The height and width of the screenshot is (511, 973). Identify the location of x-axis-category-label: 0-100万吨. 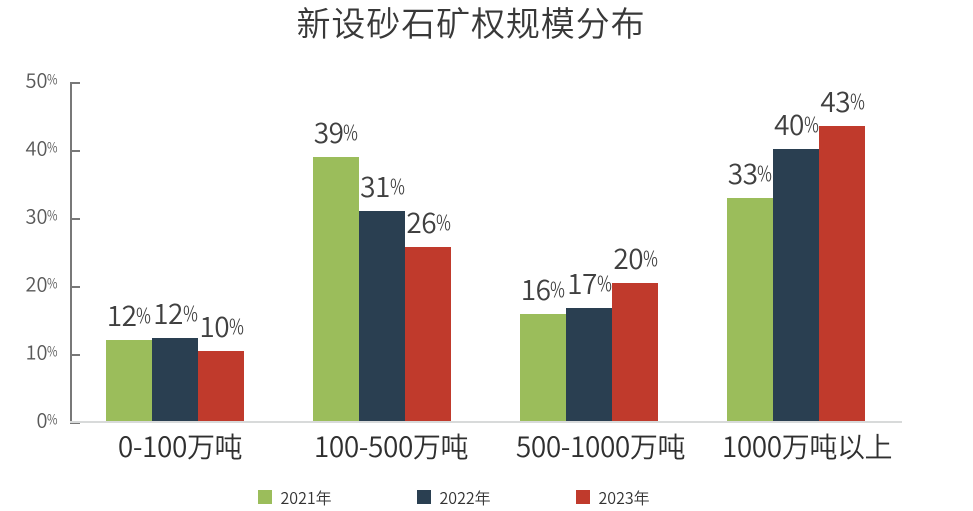
(180, 446).